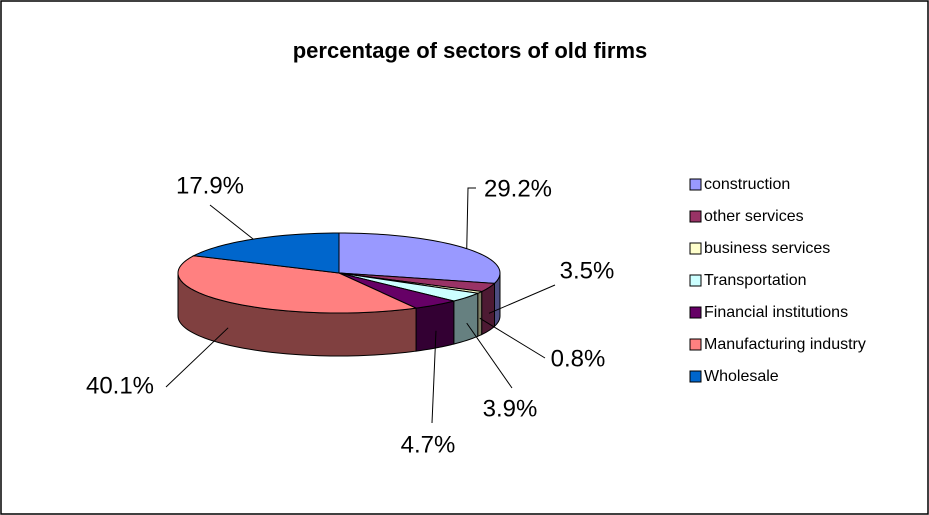 The width and height of the screenshot is (929, 515). Describe the element at coordinates (741, 376) in the screenshot. I see `legend-label: Wholesale` at that location.